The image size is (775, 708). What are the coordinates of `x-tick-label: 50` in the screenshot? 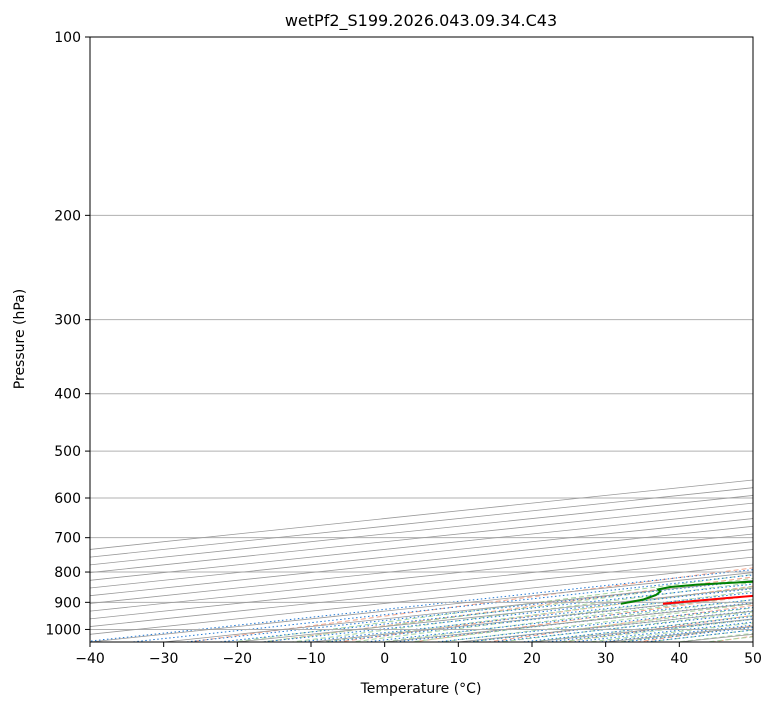 It's located at (753, 659).